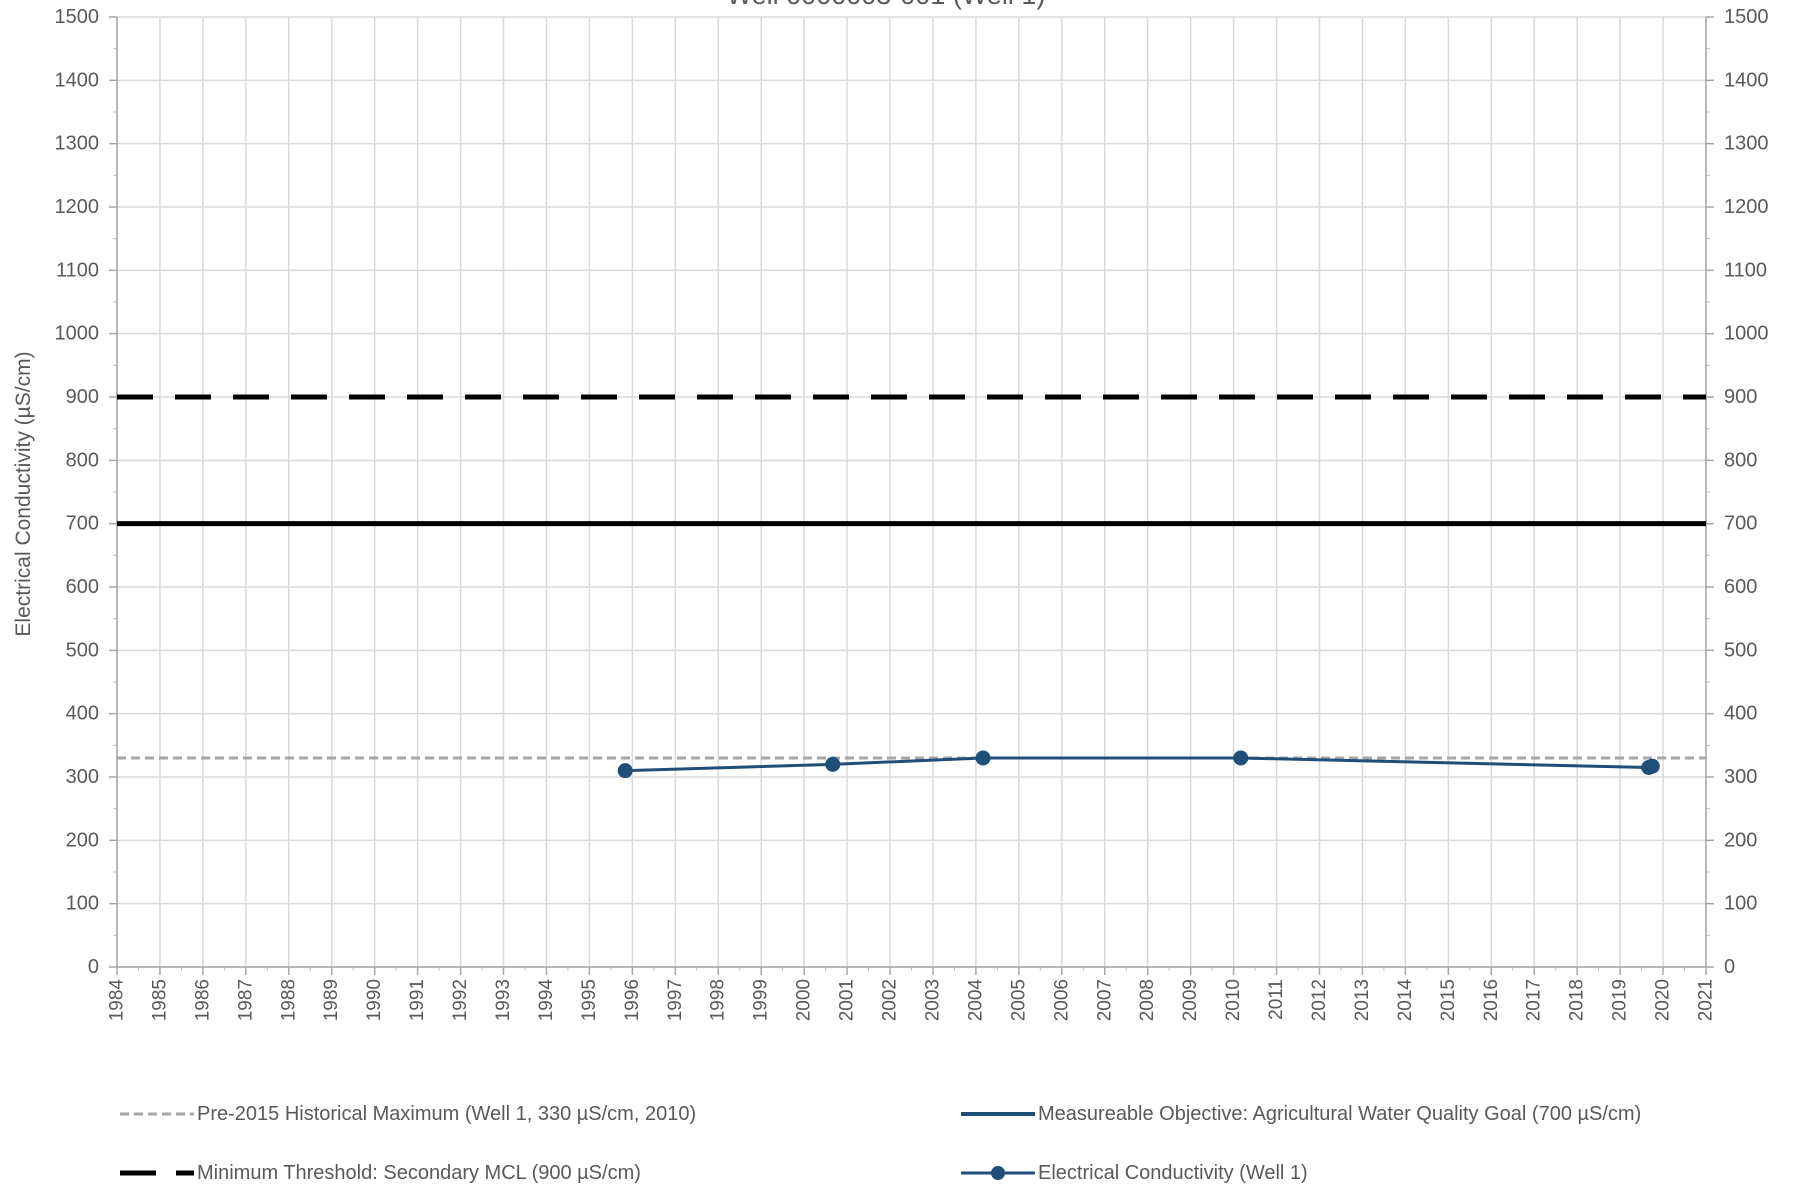  I want to click on x-tick-label: 2013, so click(1362, 1000).